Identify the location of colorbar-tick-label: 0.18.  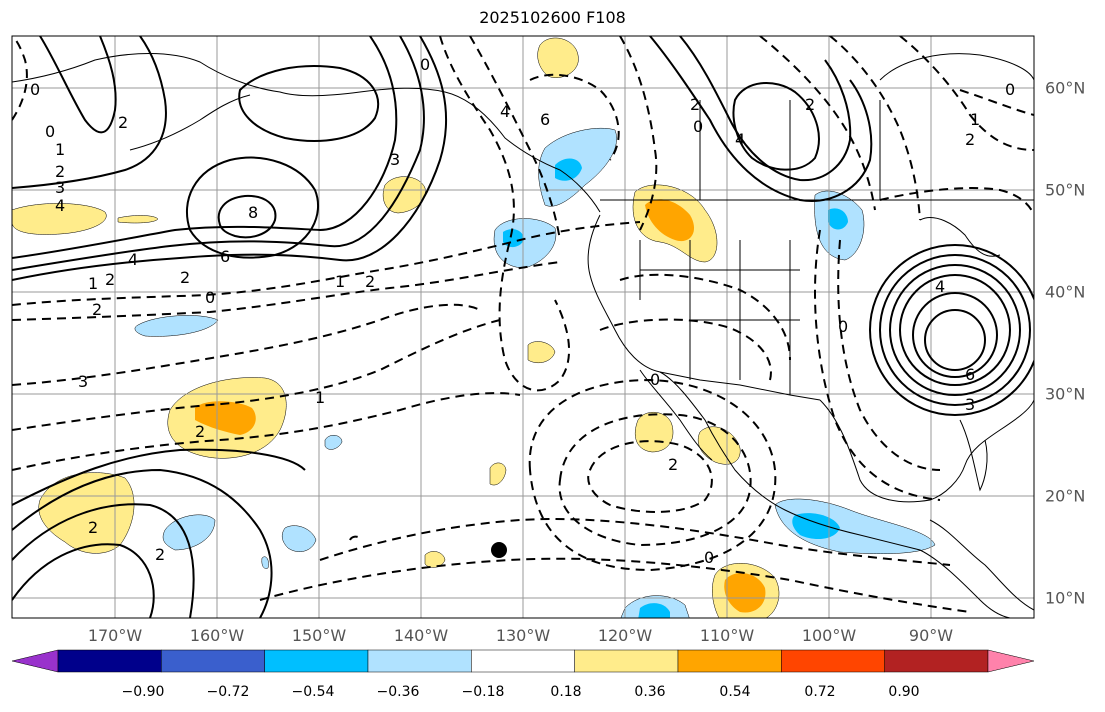
(566, 692).